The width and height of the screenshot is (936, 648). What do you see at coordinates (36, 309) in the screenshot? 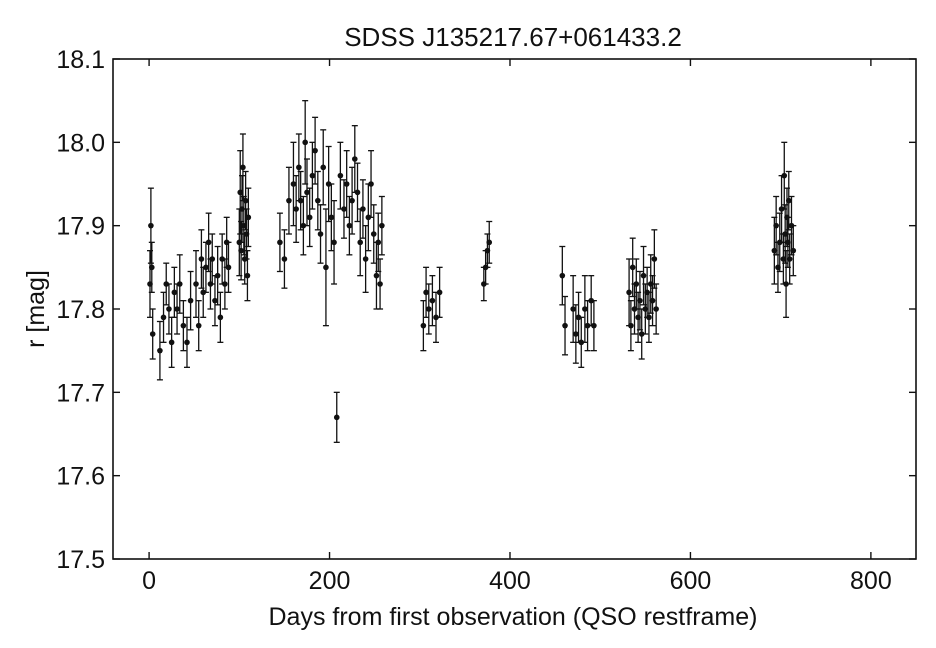
I see `y-axis-label: r [mag]` at bounding box center [36, 309].